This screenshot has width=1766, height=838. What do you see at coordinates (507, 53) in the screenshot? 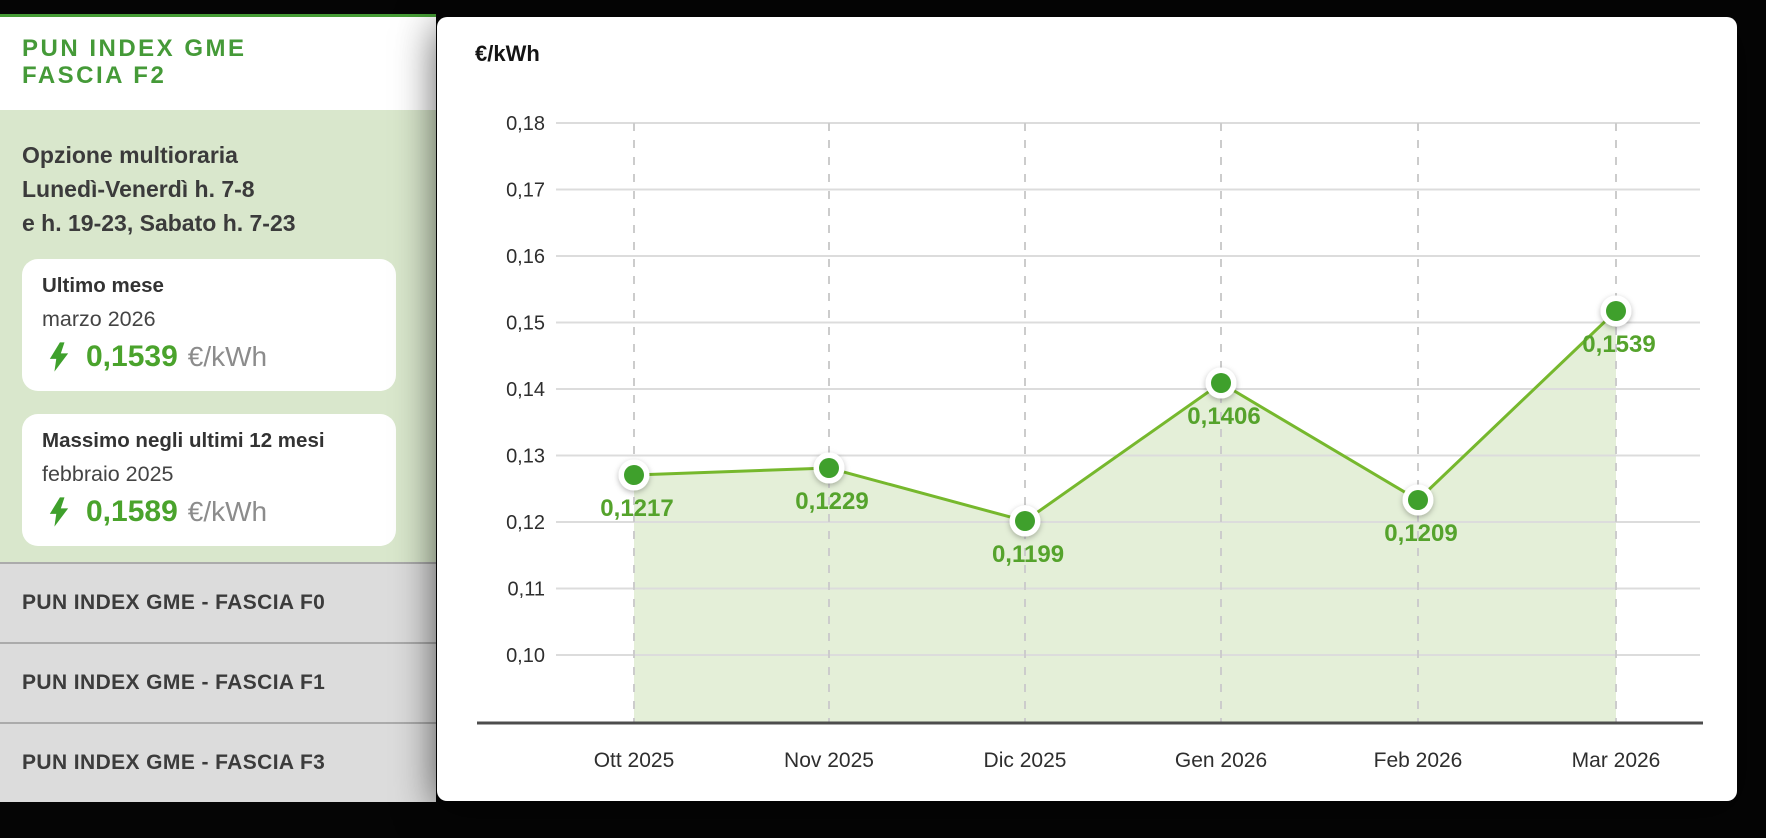
I see `chart-unit-label: €/kWh` at bounding box center [507, 53].